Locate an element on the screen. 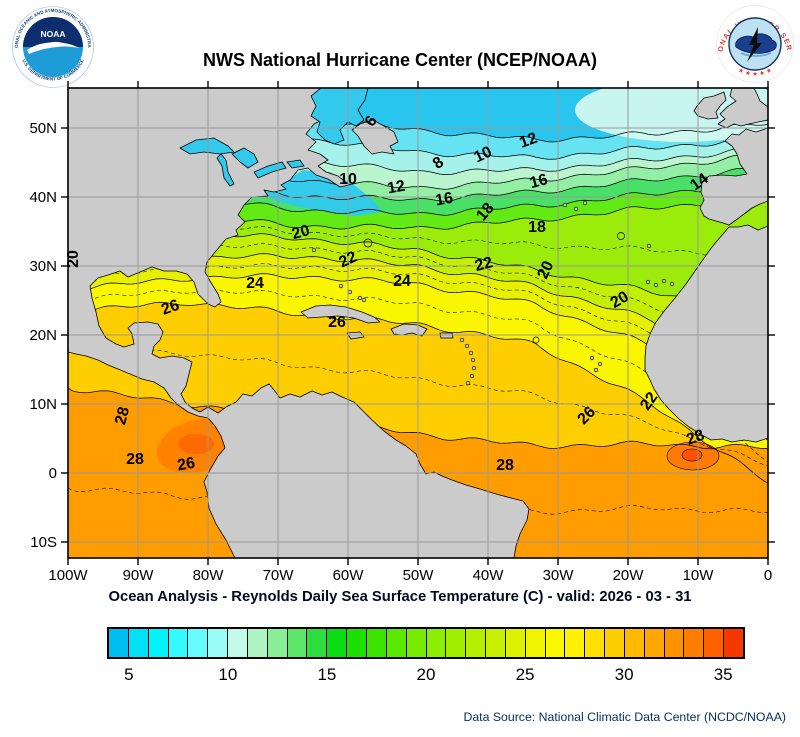  colorbar-tick-label: 15 is located at coordinates (327, 674).